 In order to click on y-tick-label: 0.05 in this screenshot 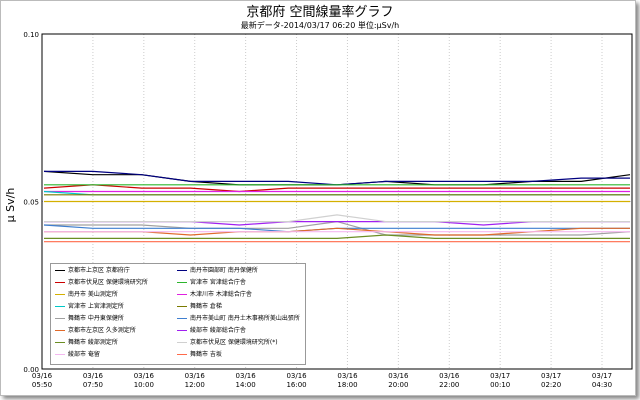, I will do `click(31, 203)`.